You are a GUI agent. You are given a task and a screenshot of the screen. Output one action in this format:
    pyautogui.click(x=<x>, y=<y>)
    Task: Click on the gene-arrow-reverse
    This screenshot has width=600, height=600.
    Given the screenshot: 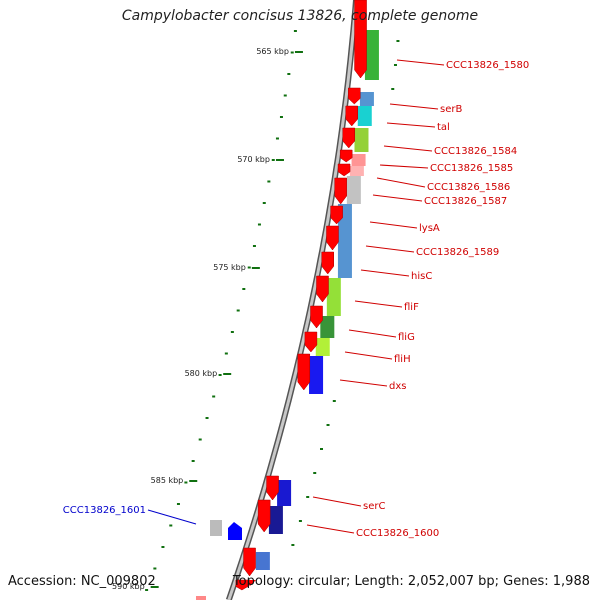 What is the action you would take?
    pyautogui.click(x=235, y=531)
    